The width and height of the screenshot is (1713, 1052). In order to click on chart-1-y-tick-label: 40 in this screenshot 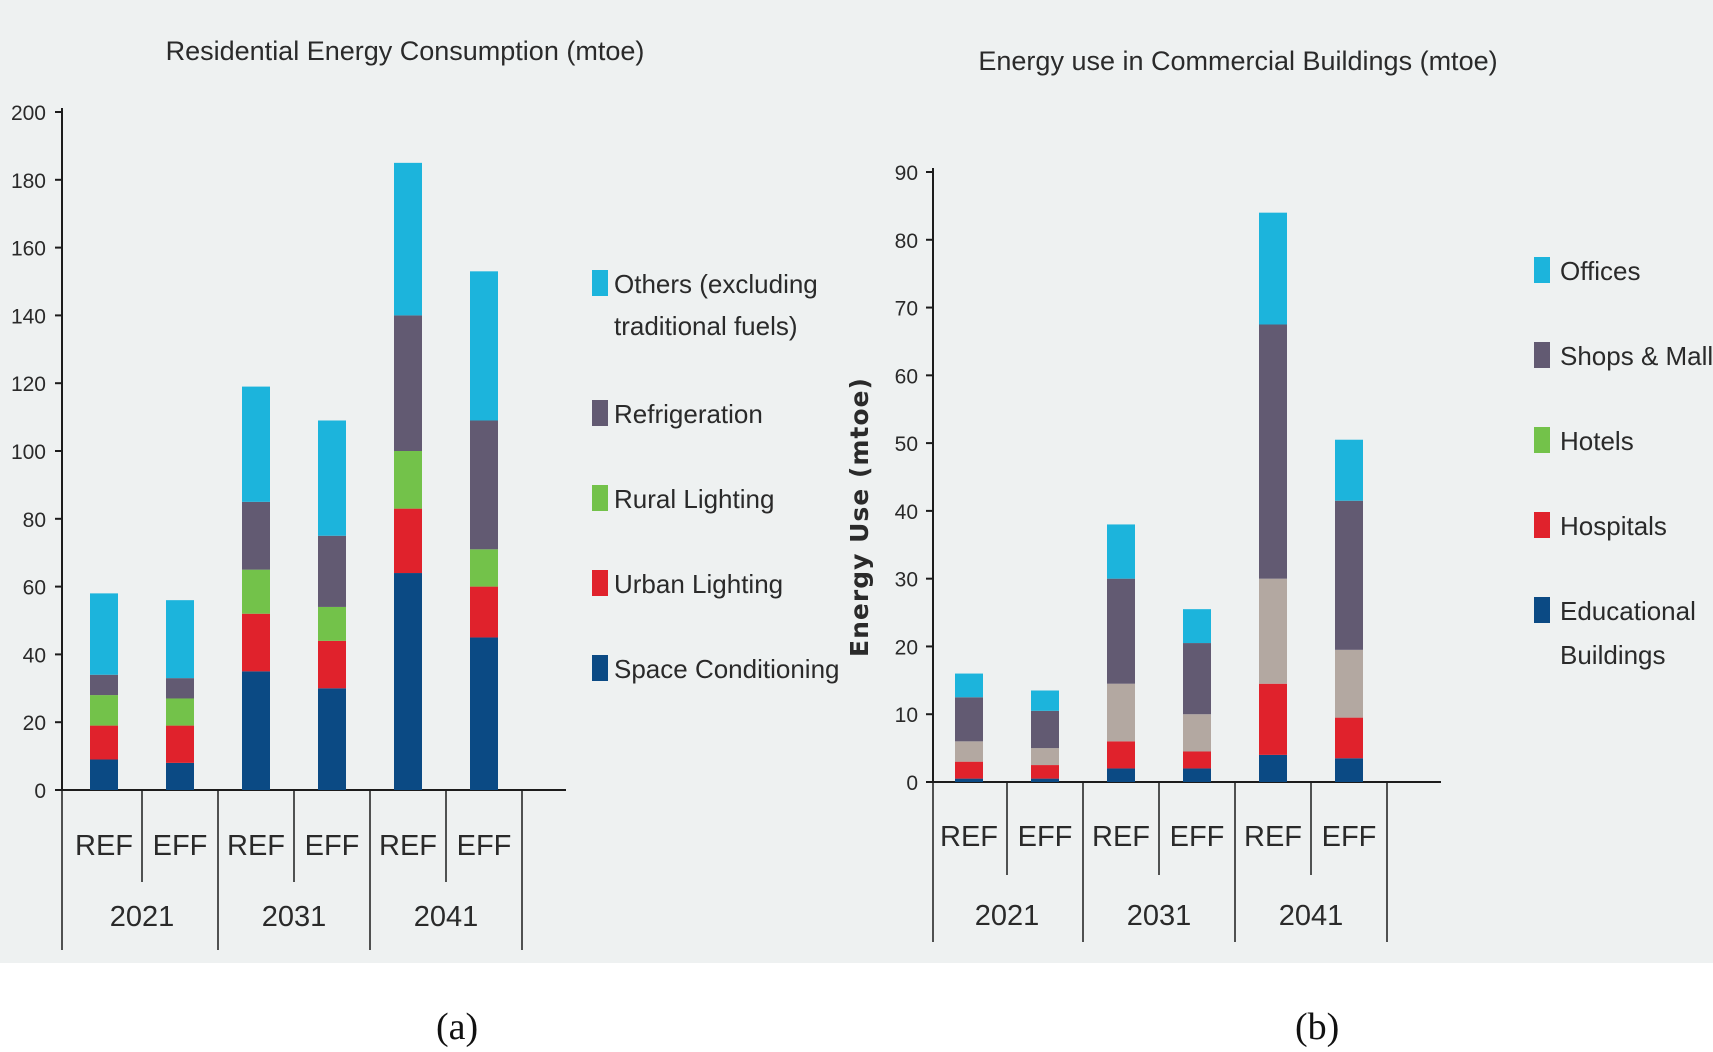, I will do `click(906, 512)`.